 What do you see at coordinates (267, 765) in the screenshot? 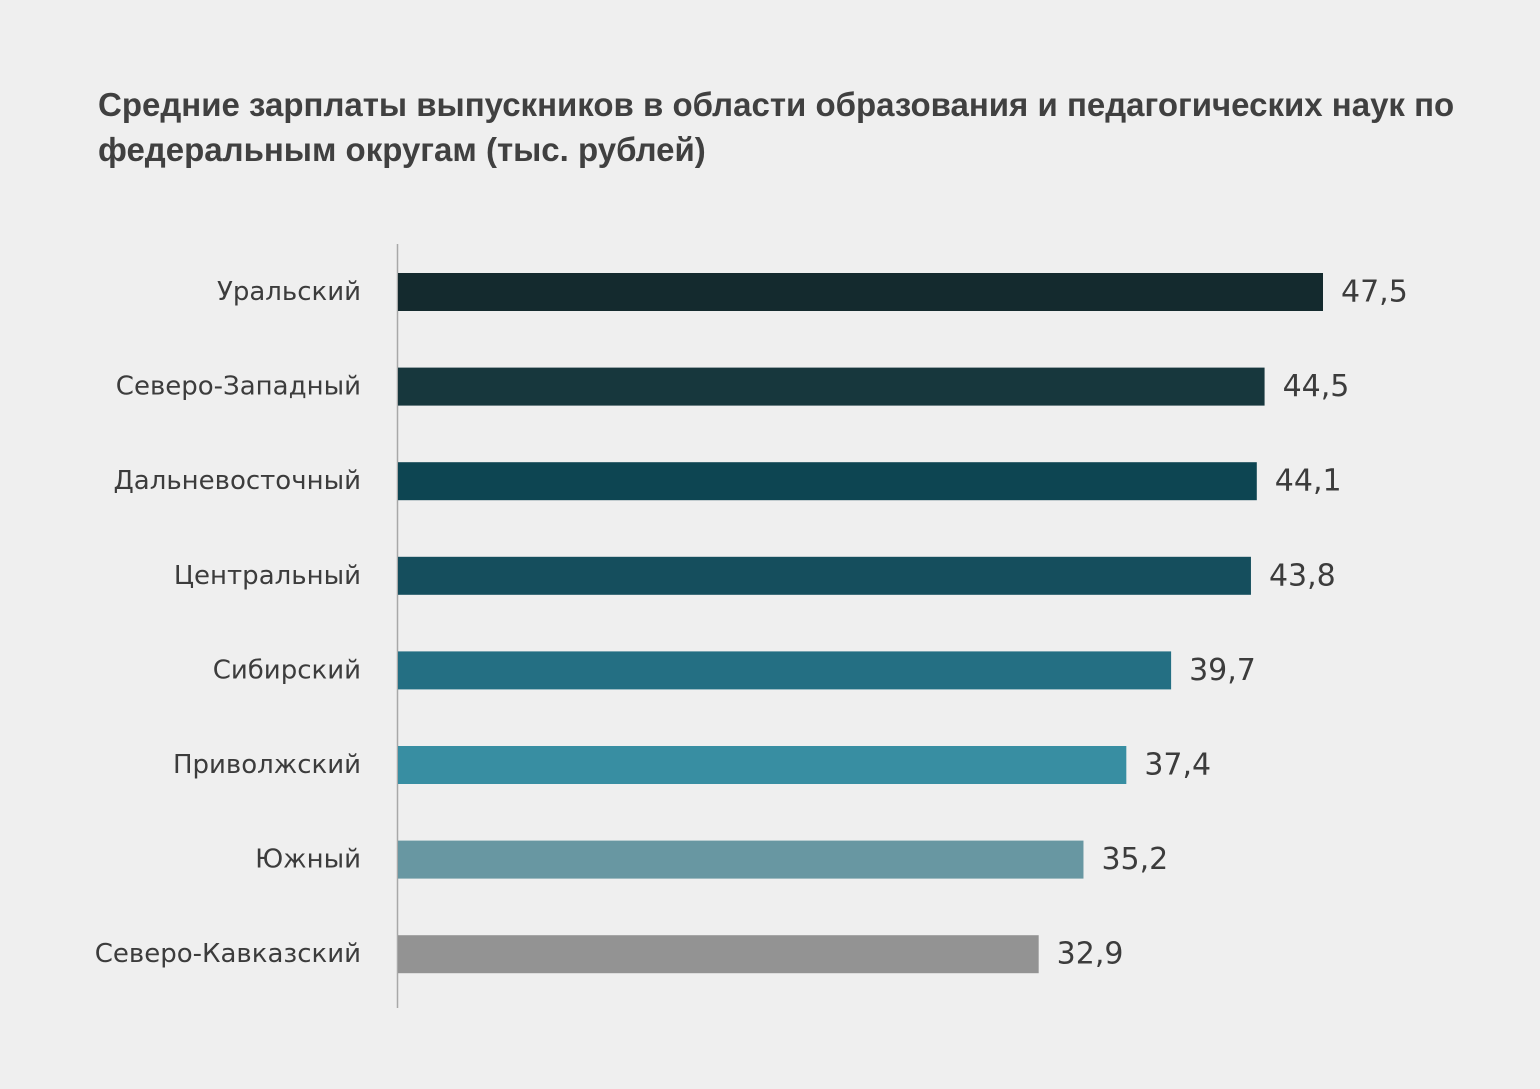
I see `category-label: Приволжский` at bounding box center [267, 765].